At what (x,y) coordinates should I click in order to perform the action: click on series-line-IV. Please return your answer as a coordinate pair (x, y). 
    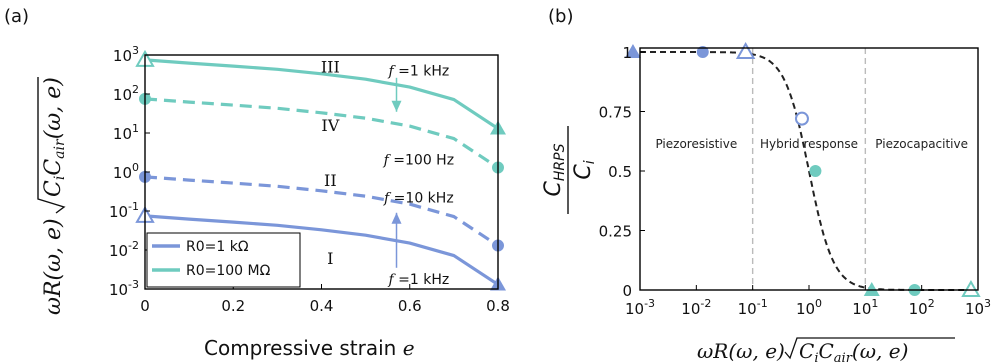
    Looking at the image, I should click on (321, 133).